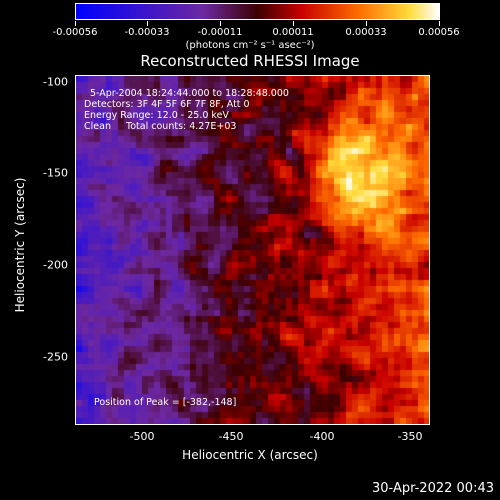 The image size is (500, 500). Describe the element at coordinates (167, 104) in the screenshot. I see `detectors-text: Detectors: 3F 4F 5F 6F 7F 8F, Att 0` at that location.